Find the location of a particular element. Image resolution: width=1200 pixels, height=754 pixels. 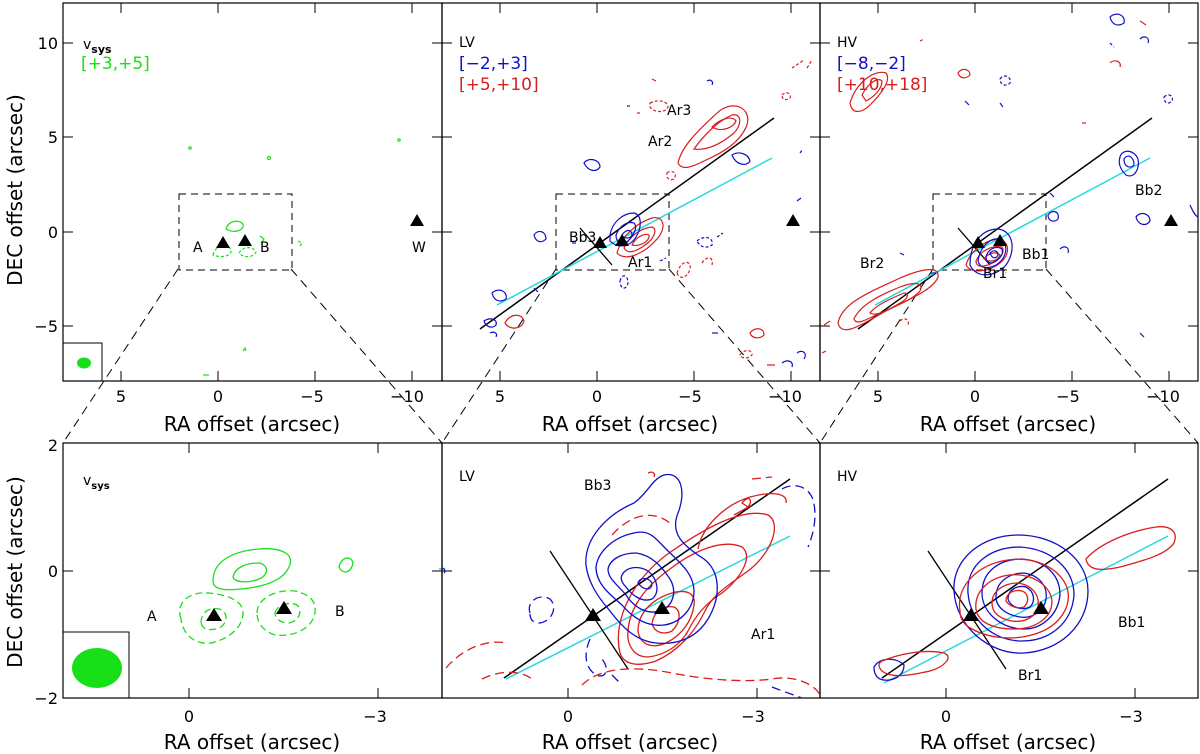

y-axis-title-top: DEC offset (arcsec) is located at coordinates (15, 190).